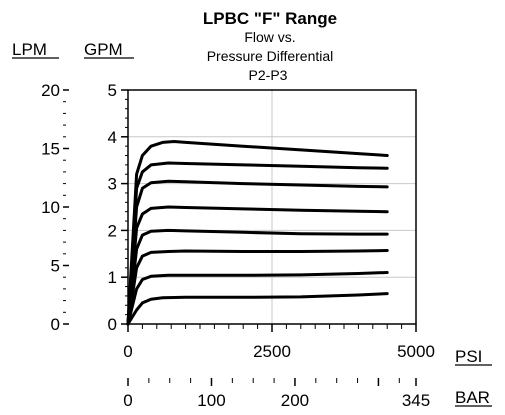  I want to click on y2-tick-label: 20, so click(50, 90).